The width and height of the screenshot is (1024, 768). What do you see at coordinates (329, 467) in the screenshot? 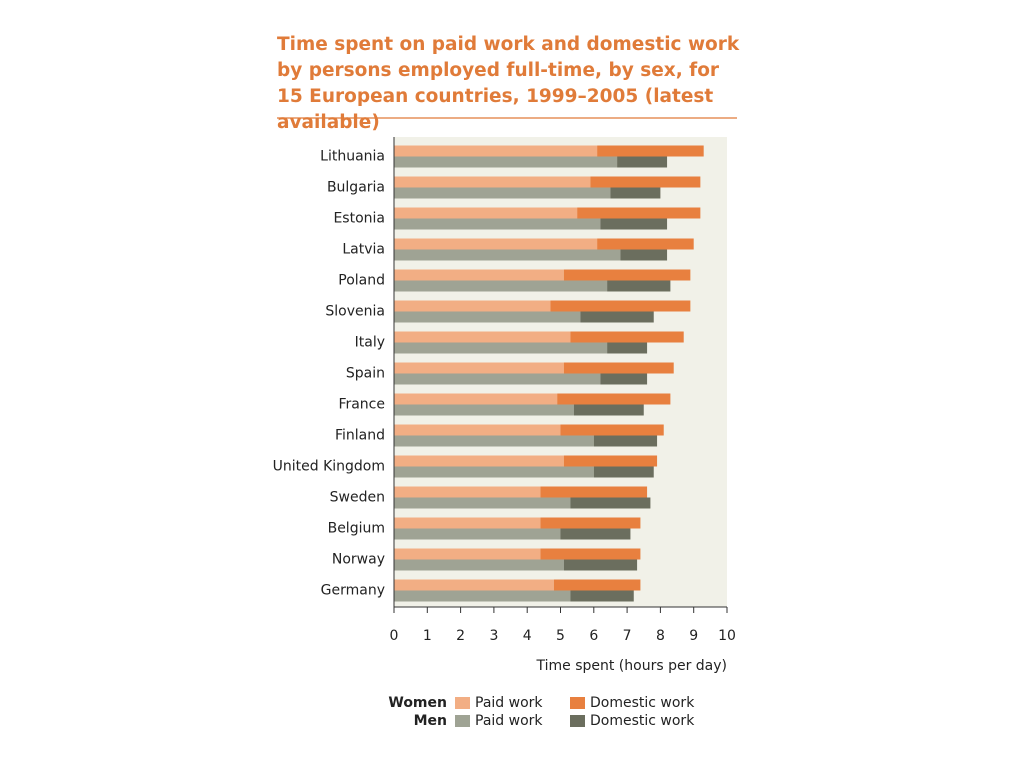
I see `y-tick-label: United Kingdom` at bounding box center [329, 467].